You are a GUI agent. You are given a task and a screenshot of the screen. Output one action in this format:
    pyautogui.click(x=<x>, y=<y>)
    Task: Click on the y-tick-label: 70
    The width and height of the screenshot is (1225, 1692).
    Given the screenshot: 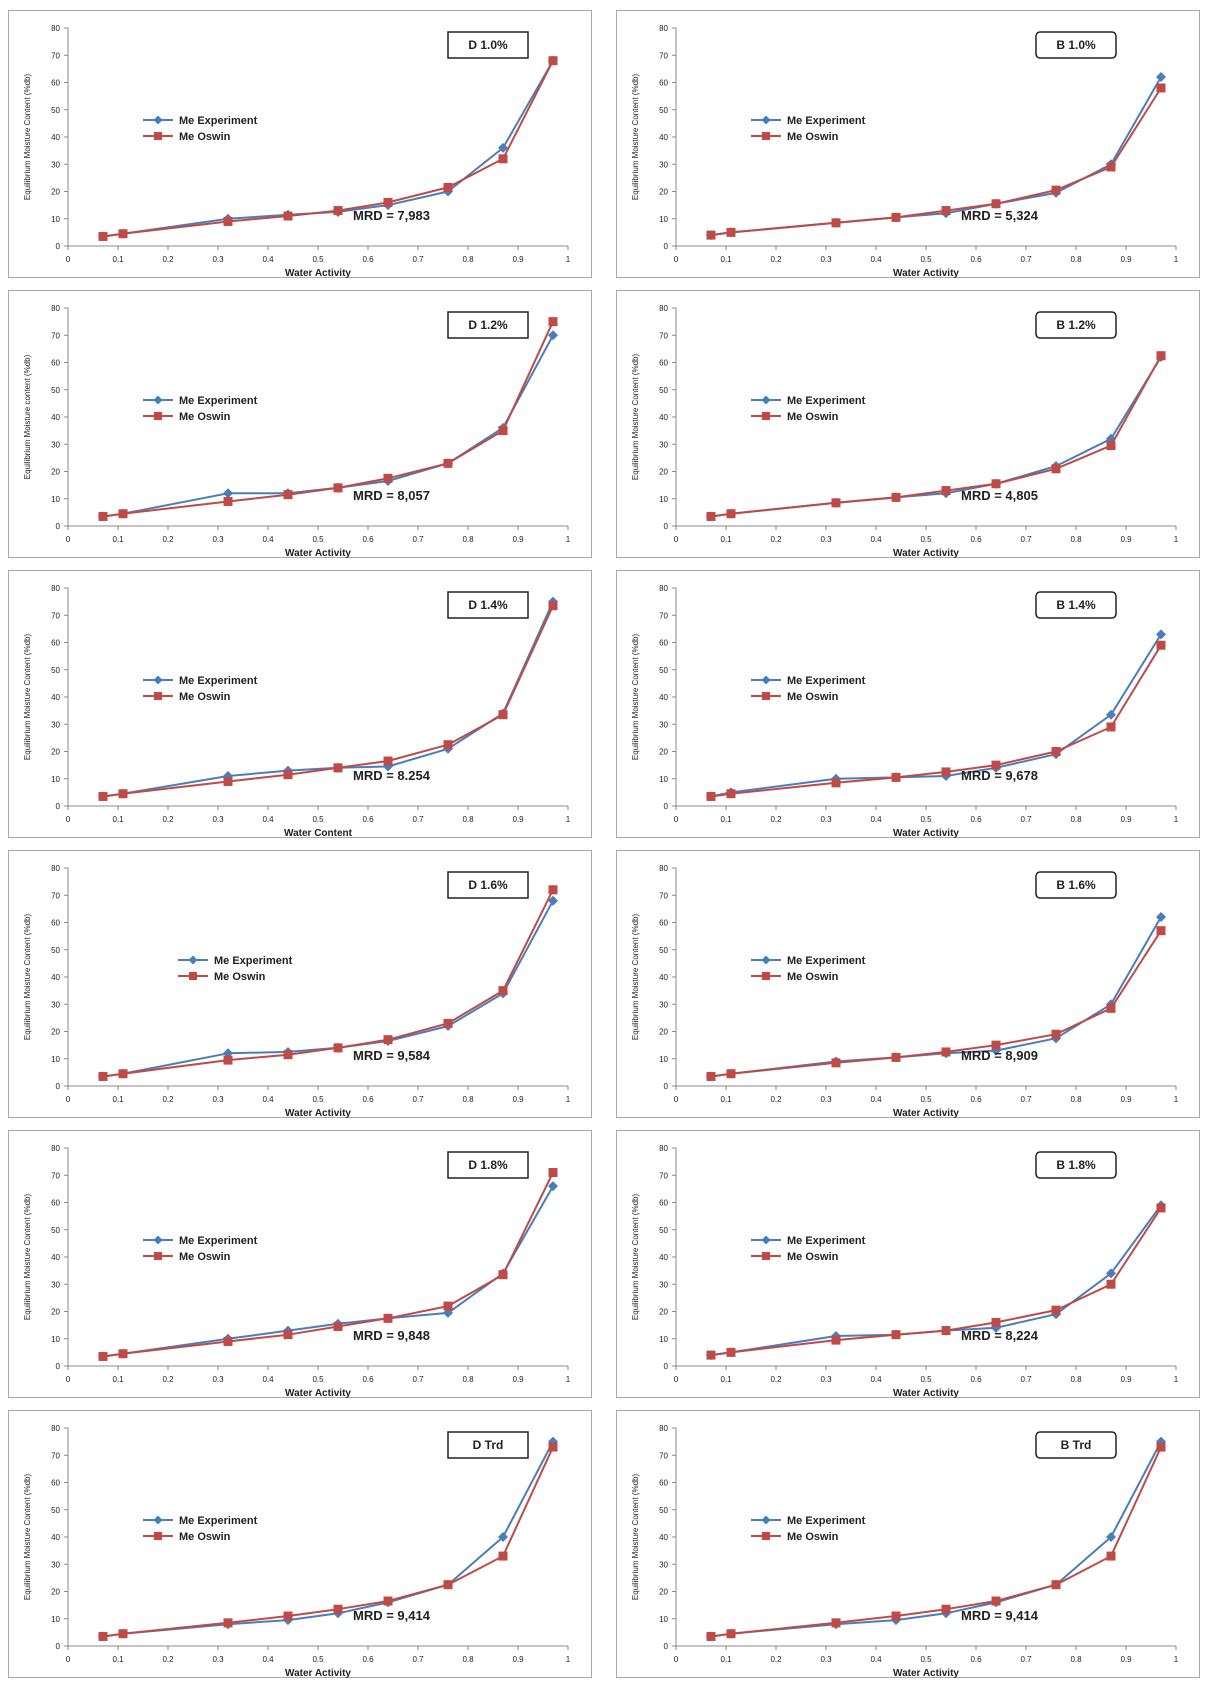 What is the action you would take?
    pyautogui.click(x=55, y=1175)
    